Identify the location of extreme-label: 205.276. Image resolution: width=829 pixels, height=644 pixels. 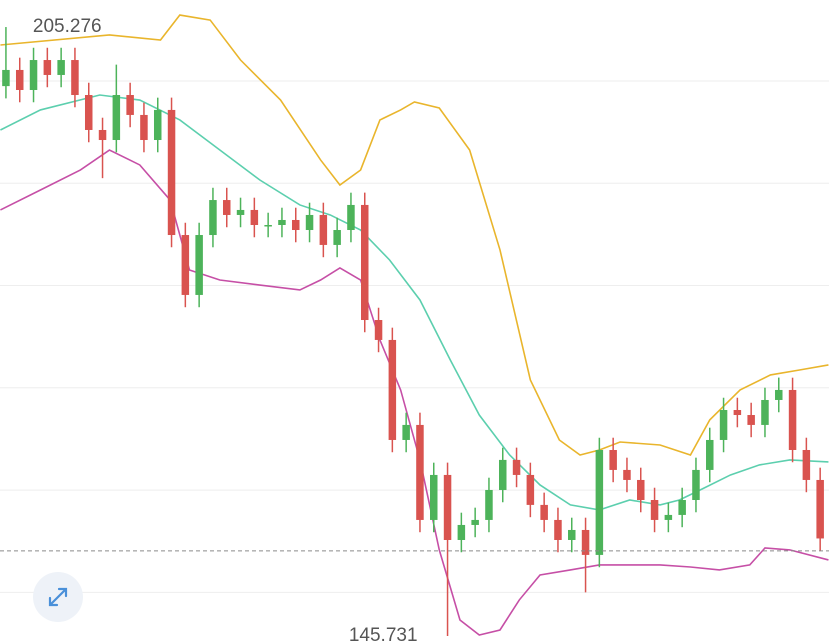
(67, 26).